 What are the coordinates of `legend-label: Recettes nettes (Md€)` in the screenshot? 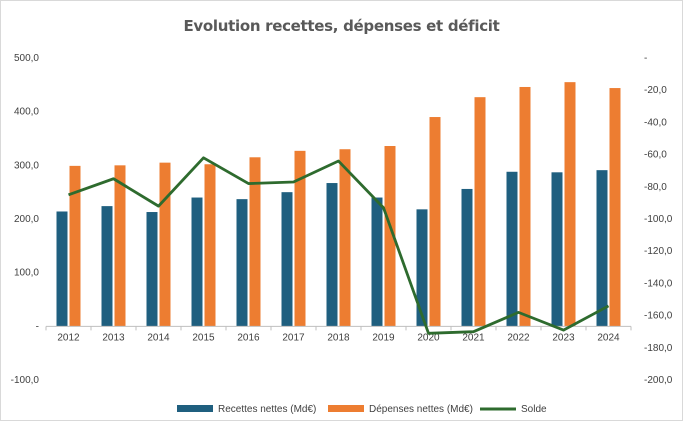 It's located at (267, 409).